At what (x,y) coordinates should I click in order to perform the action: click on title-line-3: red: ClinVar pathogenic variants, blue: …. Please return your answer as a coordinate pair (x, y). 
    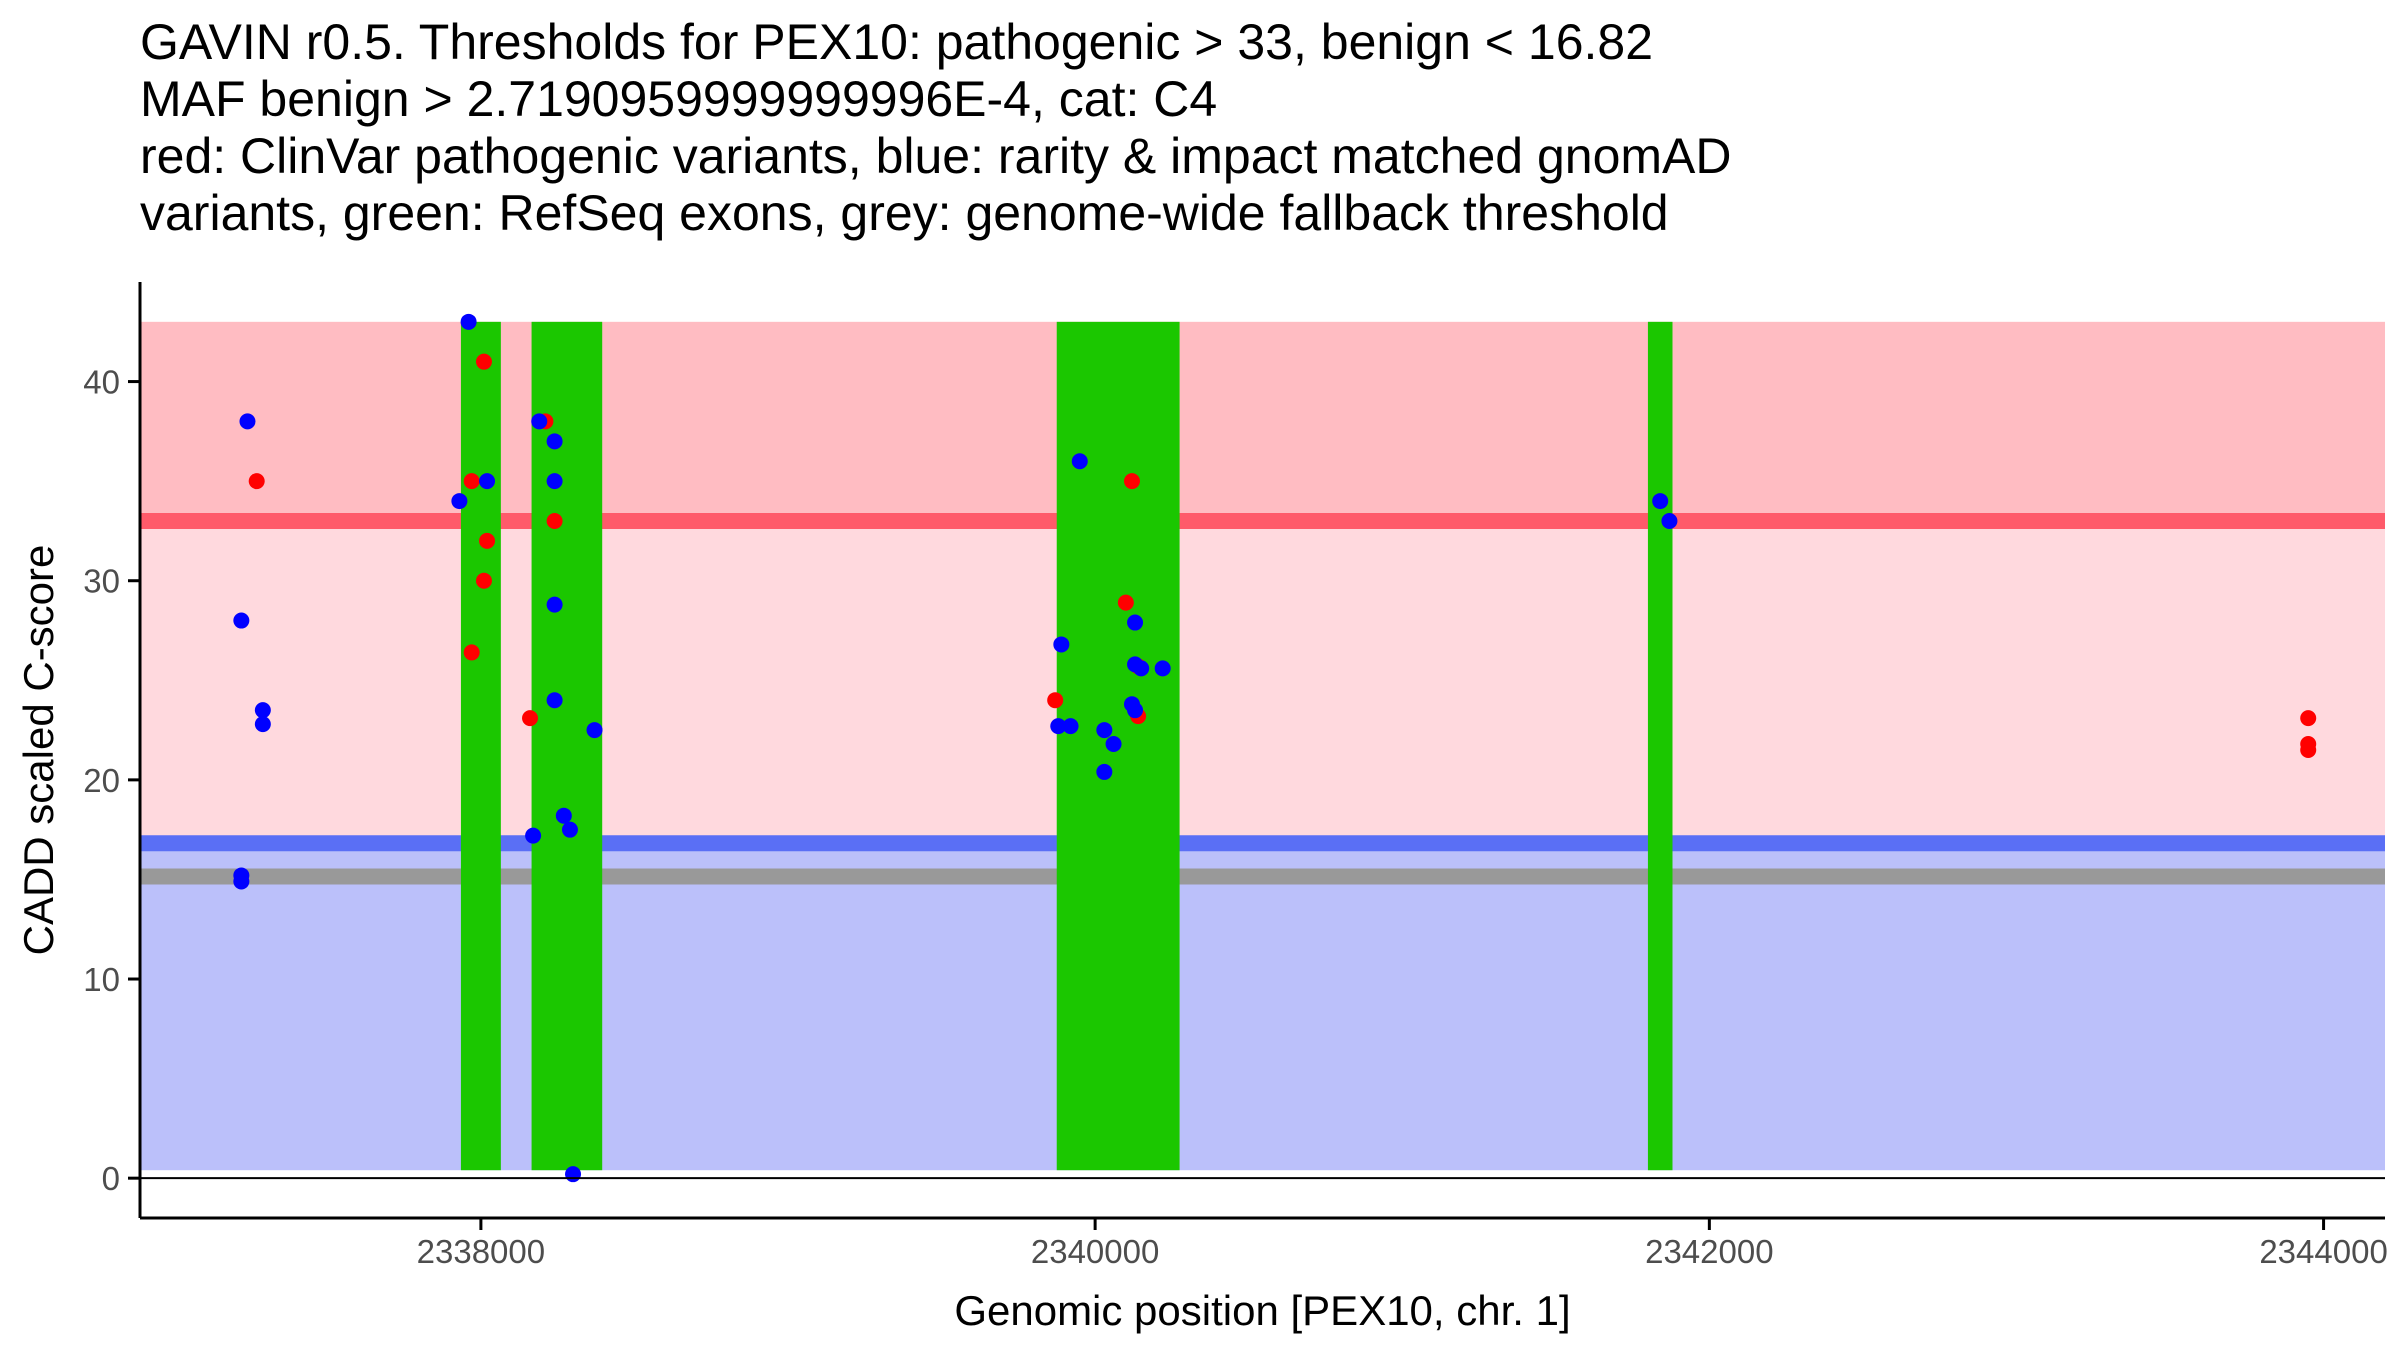
    Looking at the image, I should click on (936, 156).